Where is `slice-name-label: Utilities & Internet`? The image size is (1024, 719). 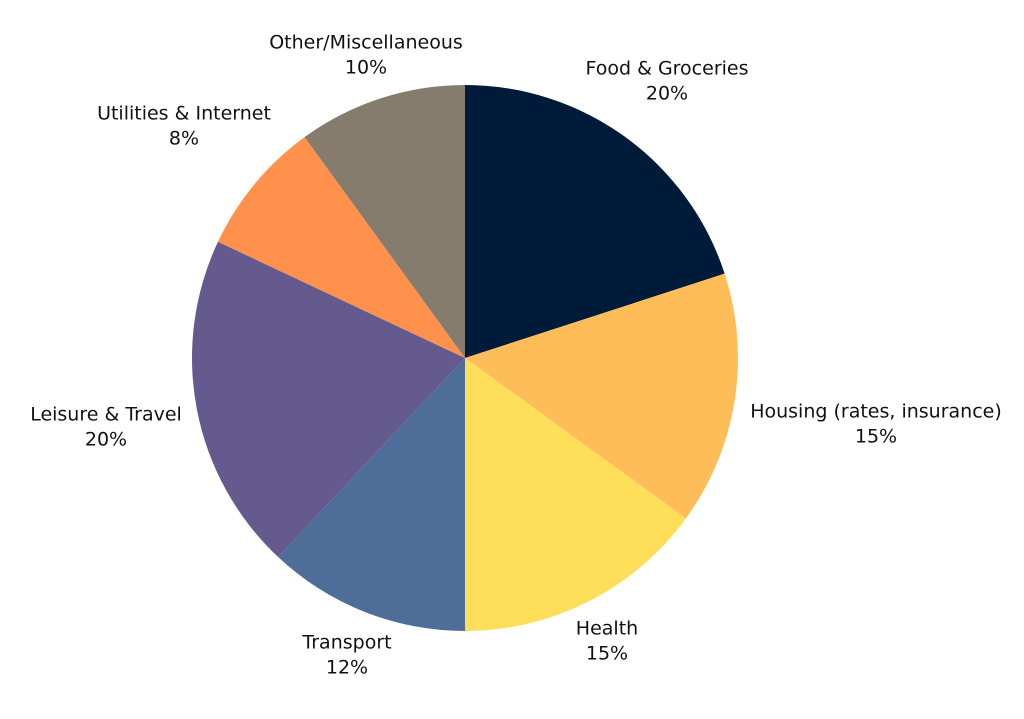 slice-name-label: Utilities & Internet is located at coordinates (184, 114).